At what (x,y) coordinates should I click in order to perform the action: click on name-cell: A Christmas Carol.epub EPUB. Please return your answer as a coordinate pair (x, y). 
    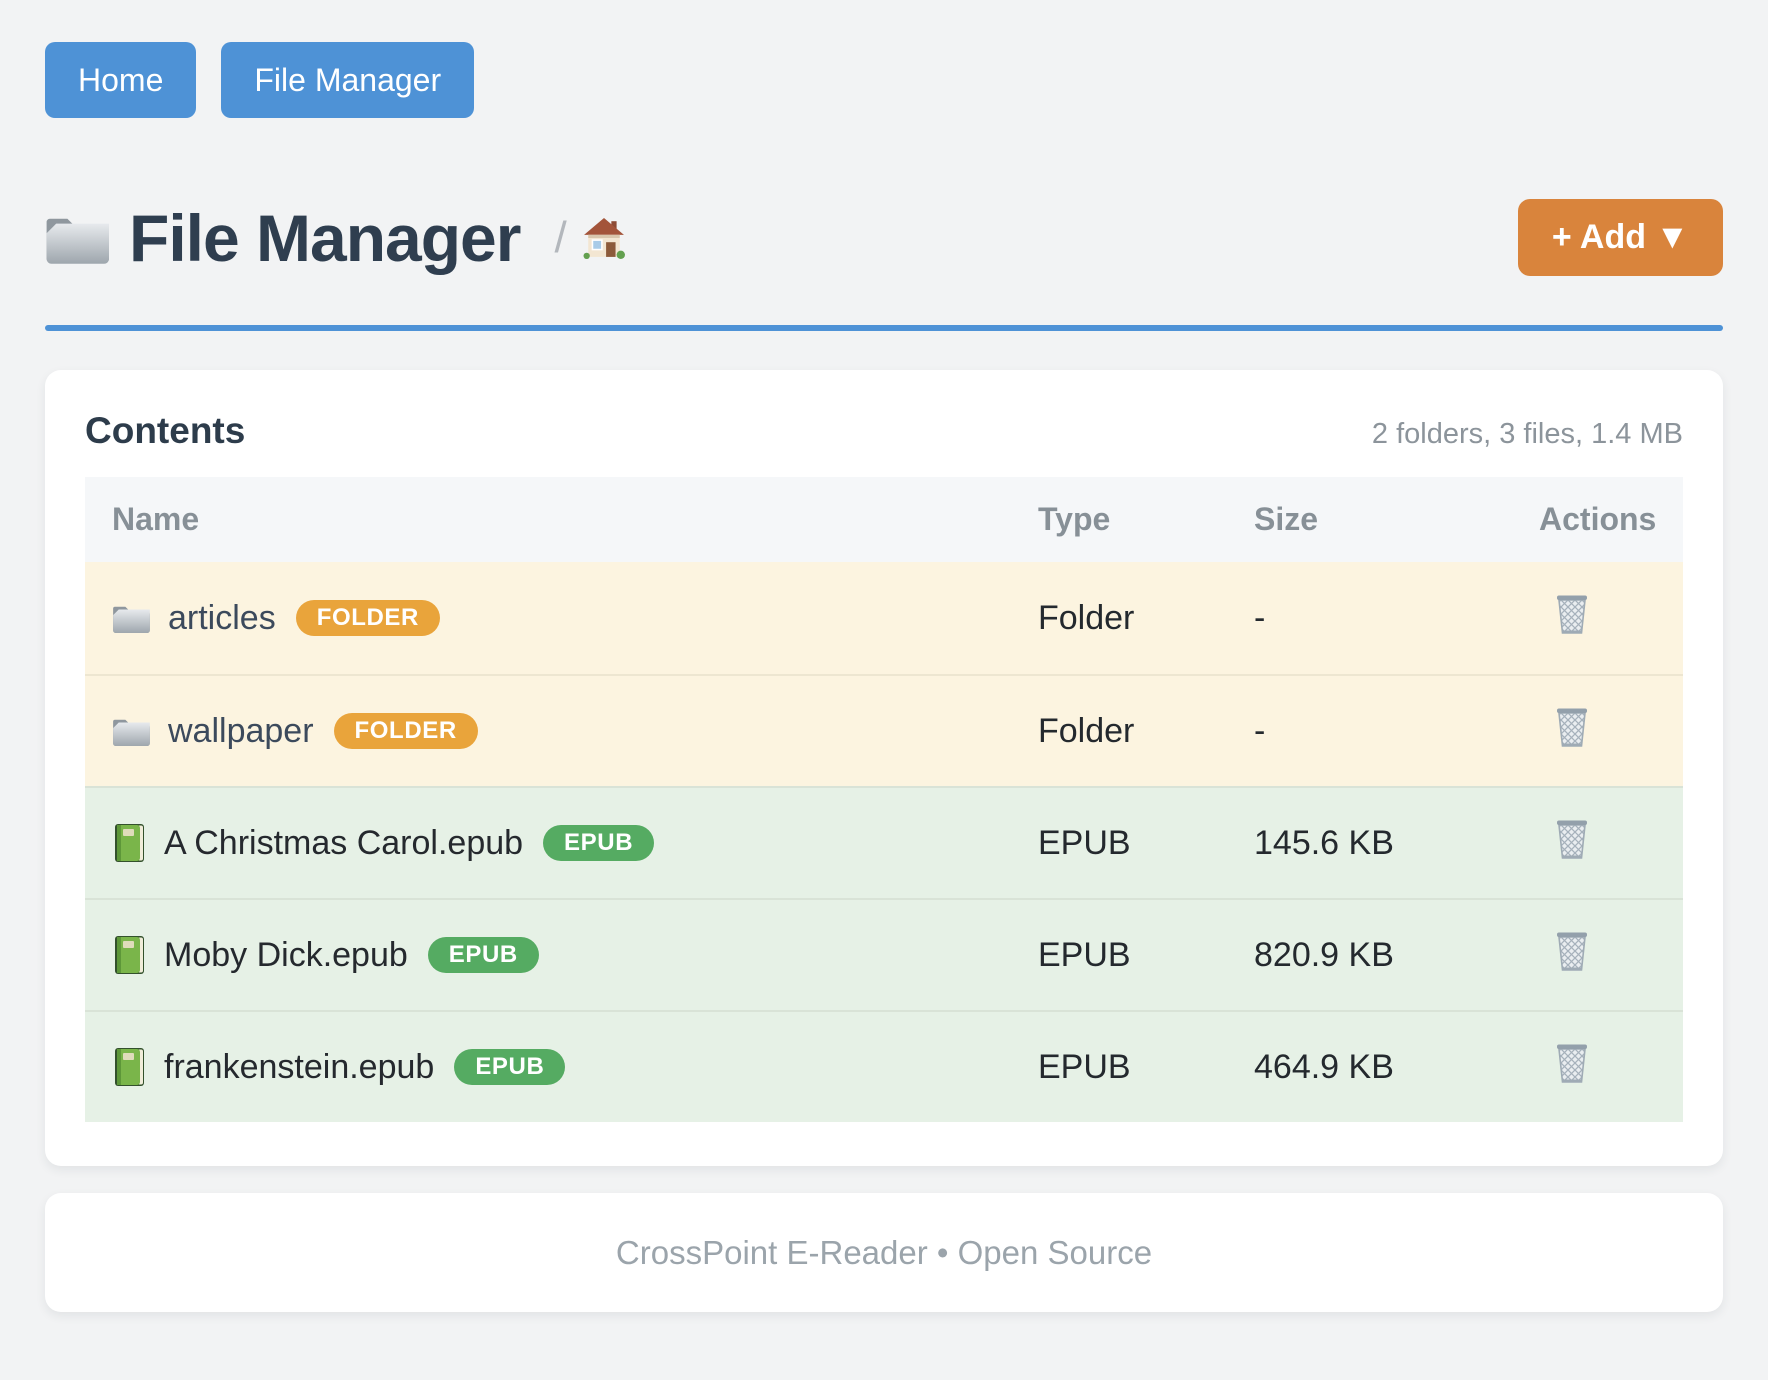
    Looking at the image, I should click on (561, 843).